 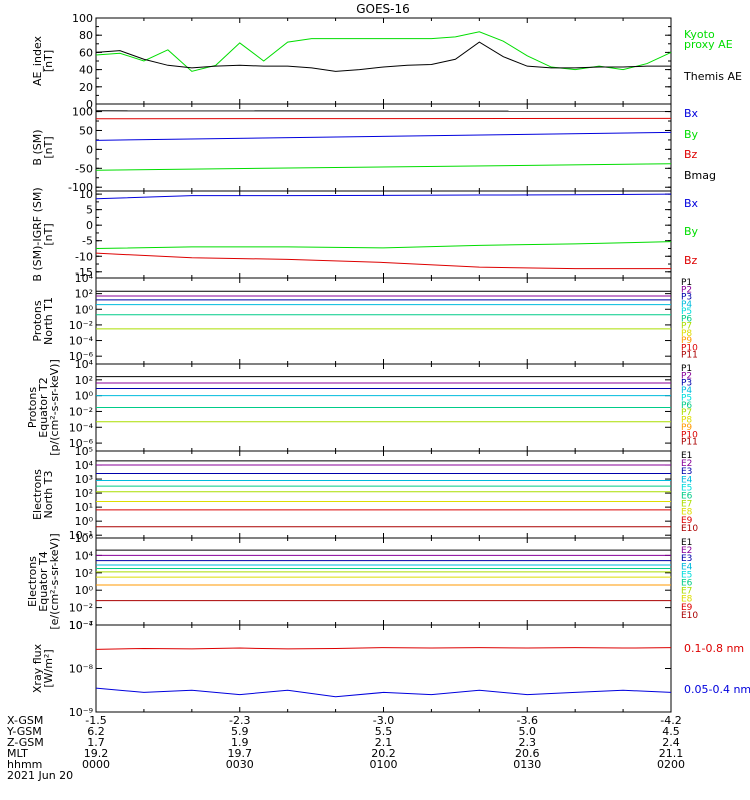 What do you see at coordinates (687, 608) in the screenshot?
I see `legend-e9: E9` at bounding box center [687, 608].